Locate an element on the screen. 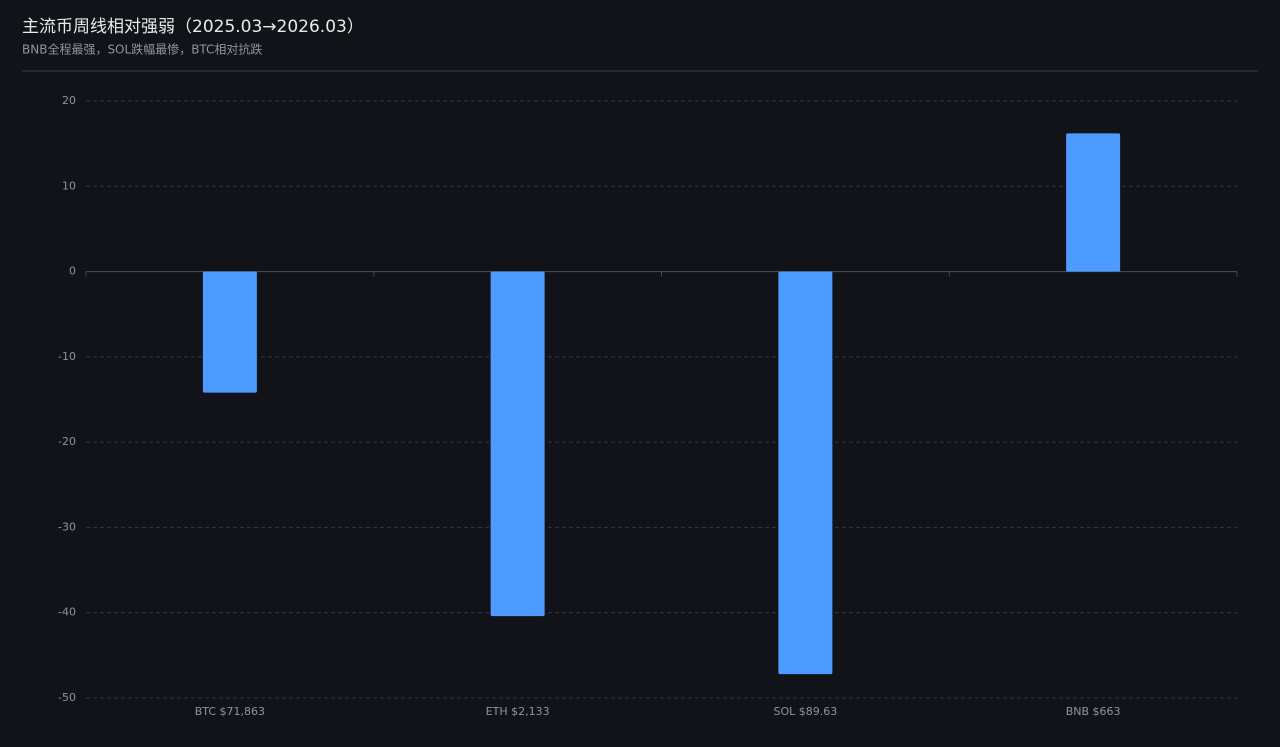  y-tick-label: 20 is located at coordinates (69, 100).